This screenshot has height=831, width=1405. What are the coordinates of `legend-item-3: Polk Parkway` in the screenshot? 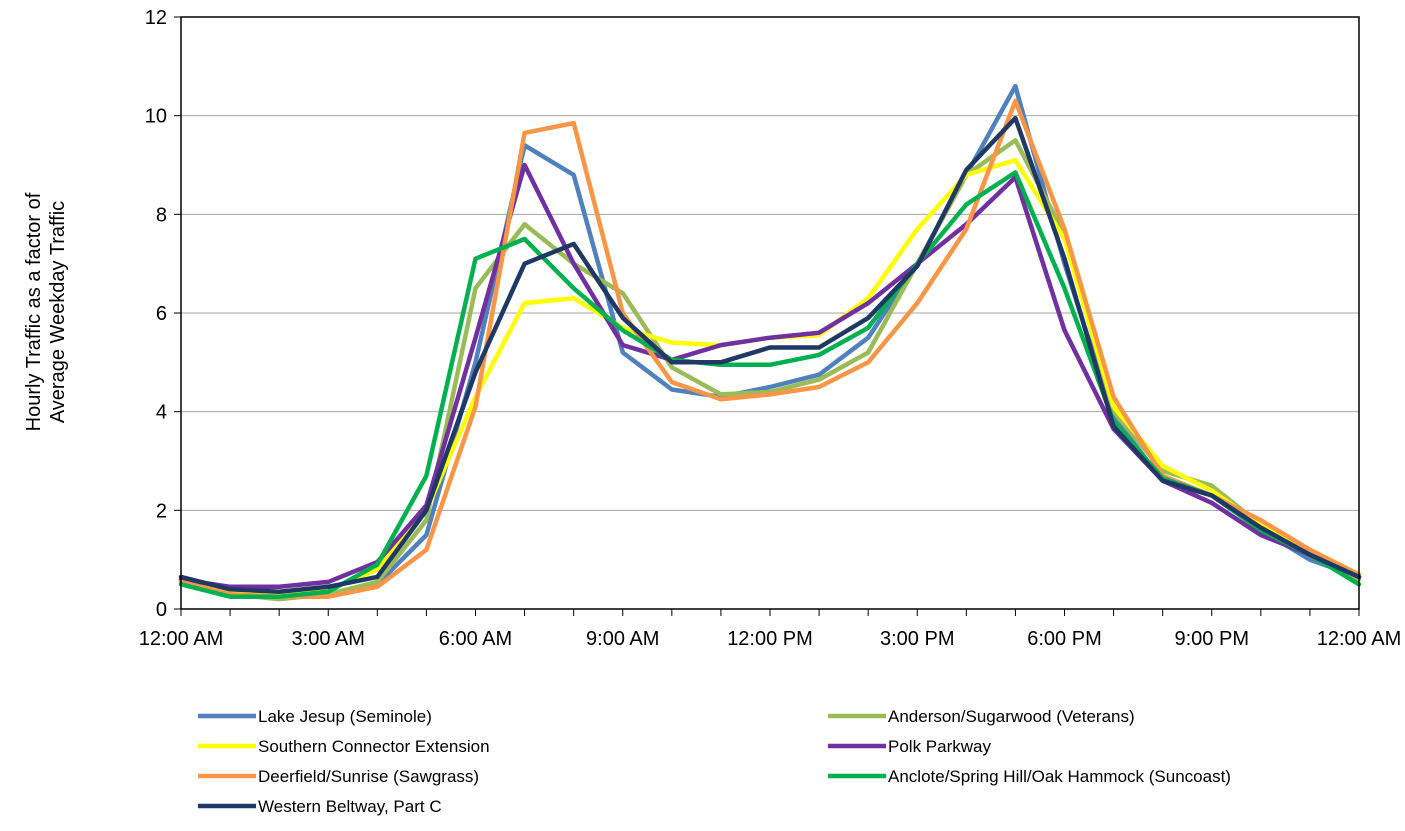 It's located at (909, 746).